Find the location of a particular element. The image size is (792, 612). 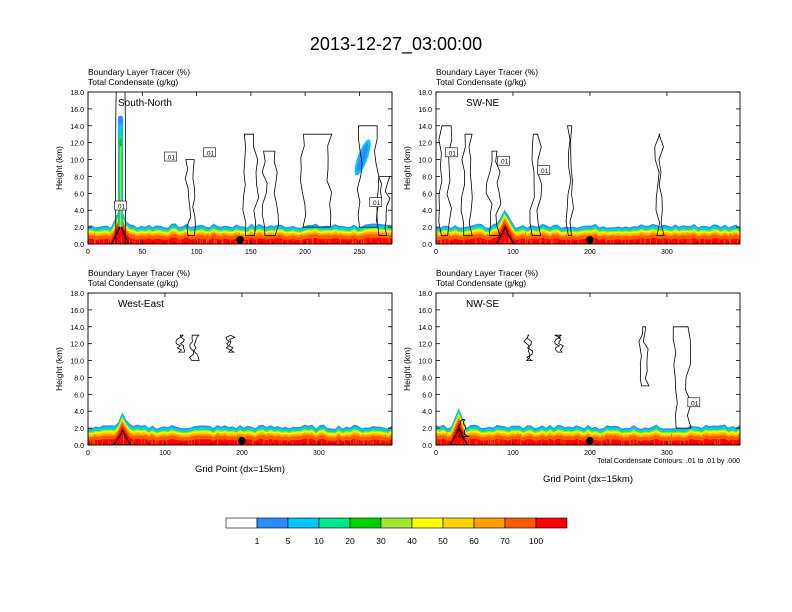

panel-title: NW-SE is located at coordinates (482, 304).